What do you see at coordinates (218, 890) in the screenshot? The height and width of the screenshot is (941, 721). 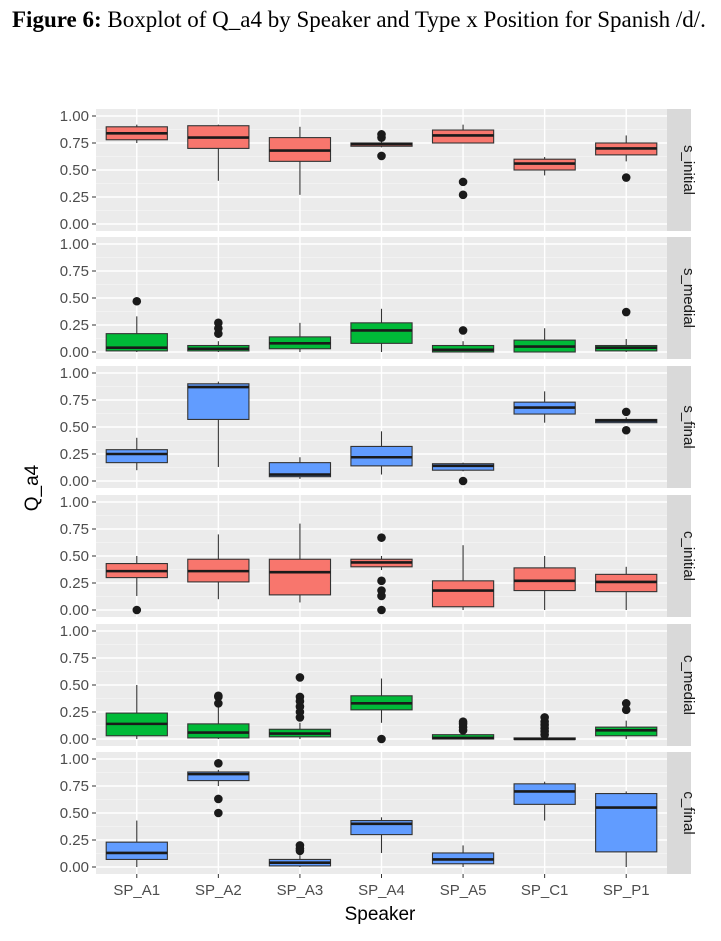 I see `x-tick-label-SP_A2: SP_A2` at bounding box center [218, 890].